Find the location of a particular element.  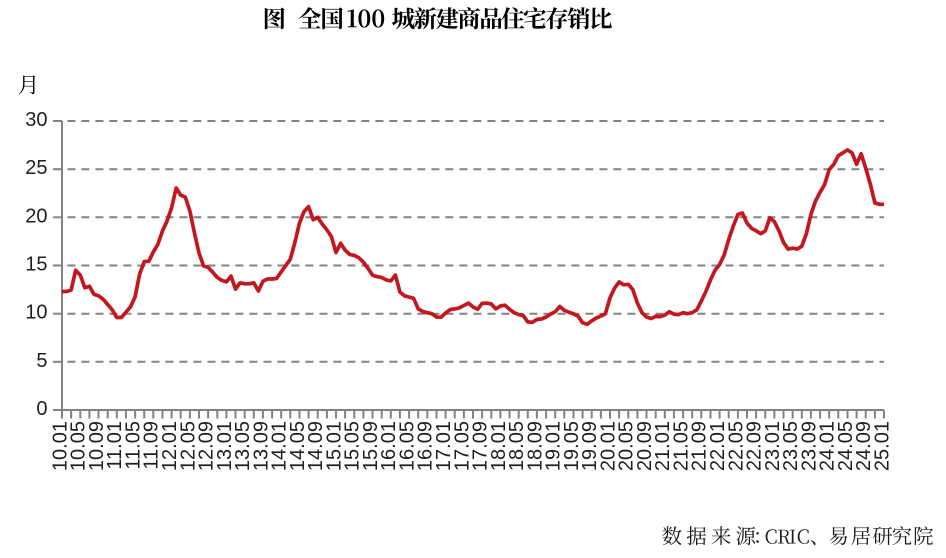

svg-text: 18.01 is located at coordinates (499, 446).